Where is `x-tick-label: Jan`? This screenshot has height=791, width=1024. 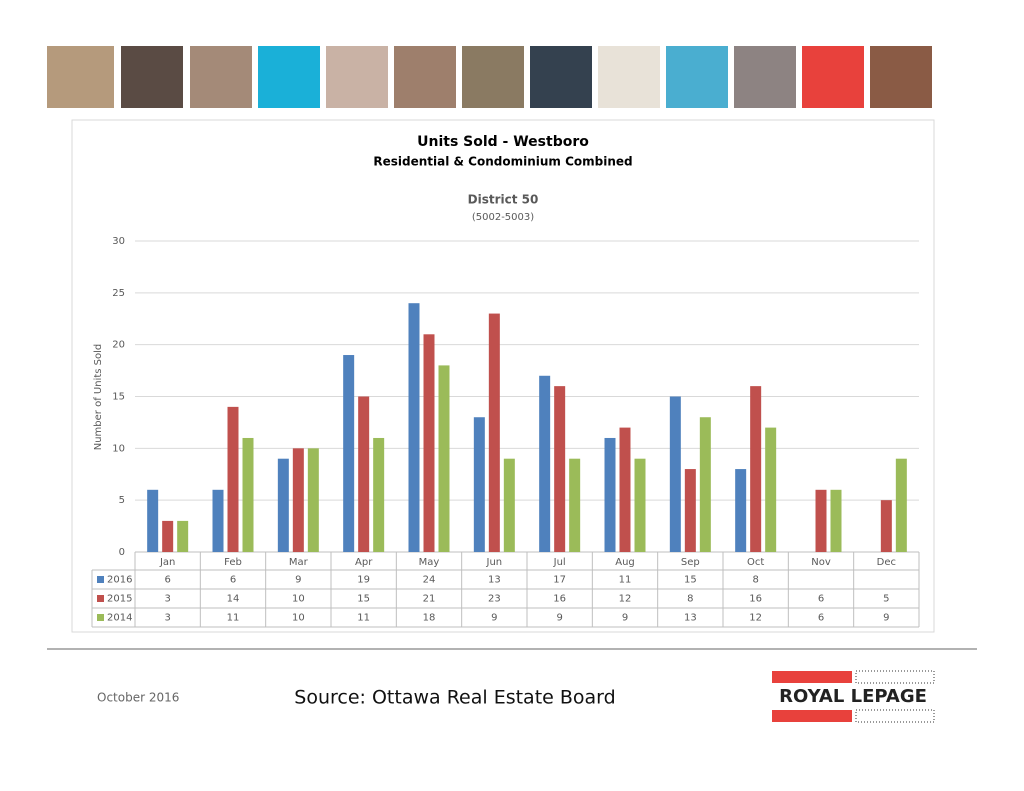
x-tick-label: Jan is located at coordinates (167, 562).